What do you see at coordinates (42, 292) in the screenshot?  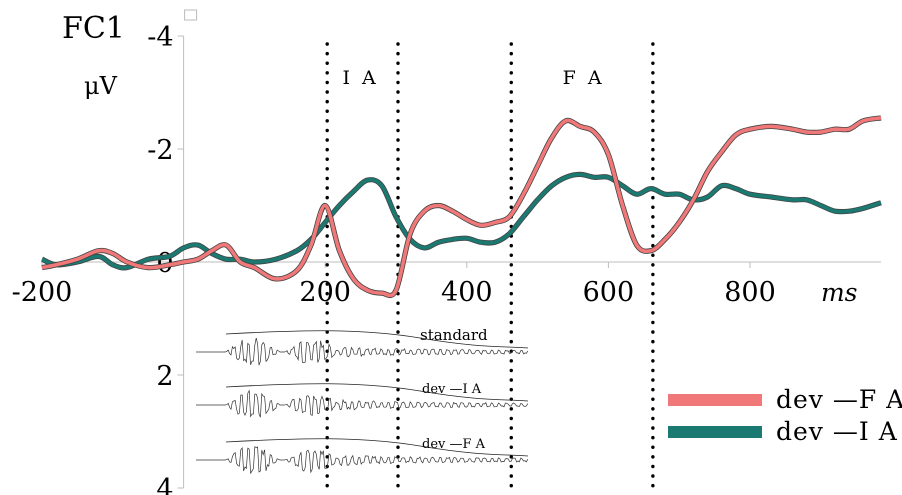 I see `x-tick-label: -200` at bounding box center [42, 292].